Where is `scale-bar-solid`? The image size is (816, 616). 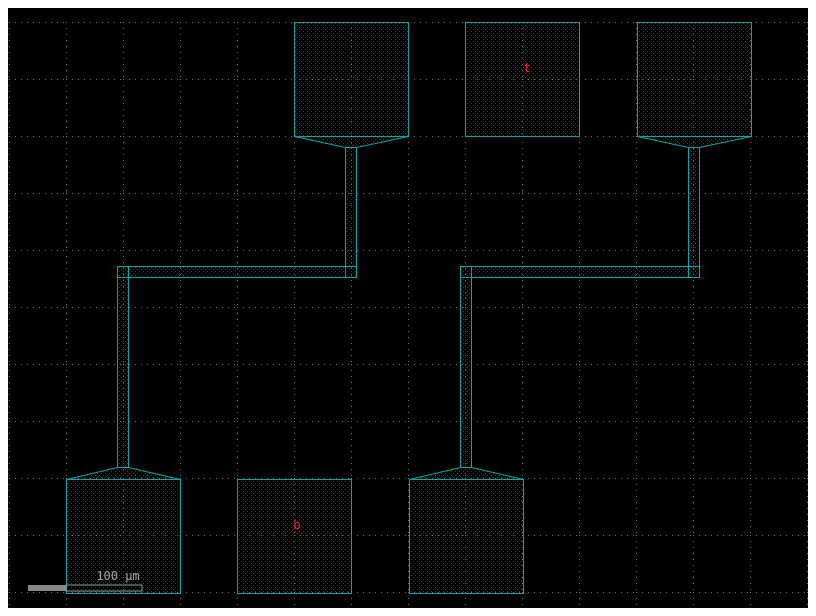 scale-bar-solid is located at coordinates (47, 588).